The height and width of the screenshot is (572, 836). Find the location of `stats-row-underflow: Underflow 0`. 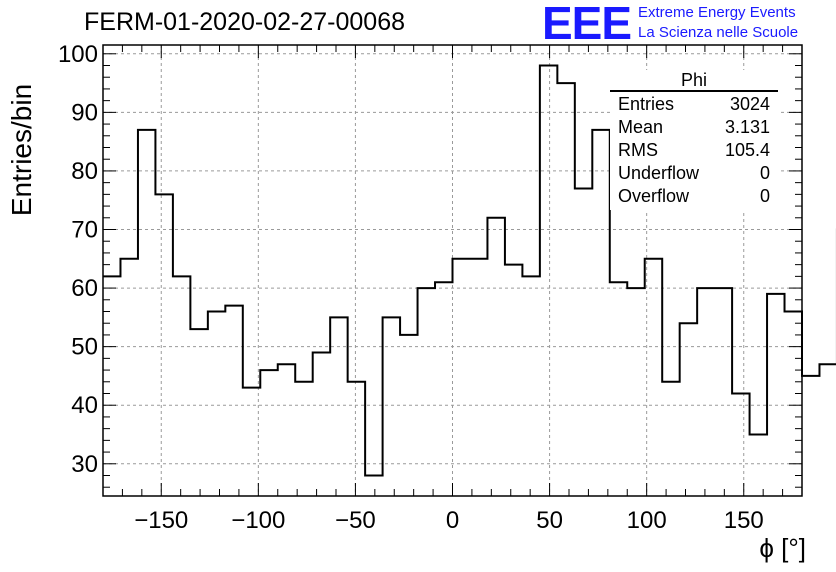

stats-row-underflow: Underflow 0 is located at coordinates (694, 174).